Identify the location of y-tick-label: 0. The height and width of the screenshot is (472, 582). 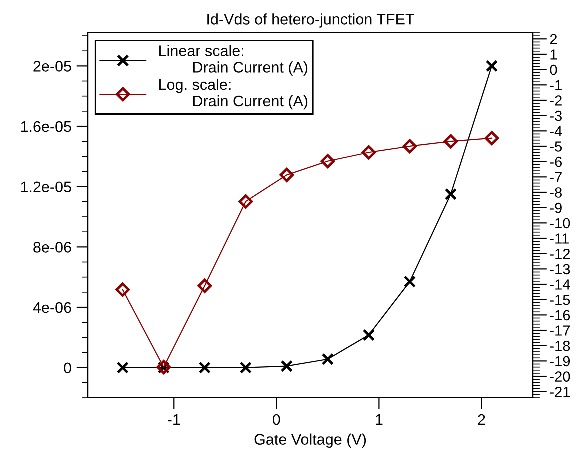
(68, 368).